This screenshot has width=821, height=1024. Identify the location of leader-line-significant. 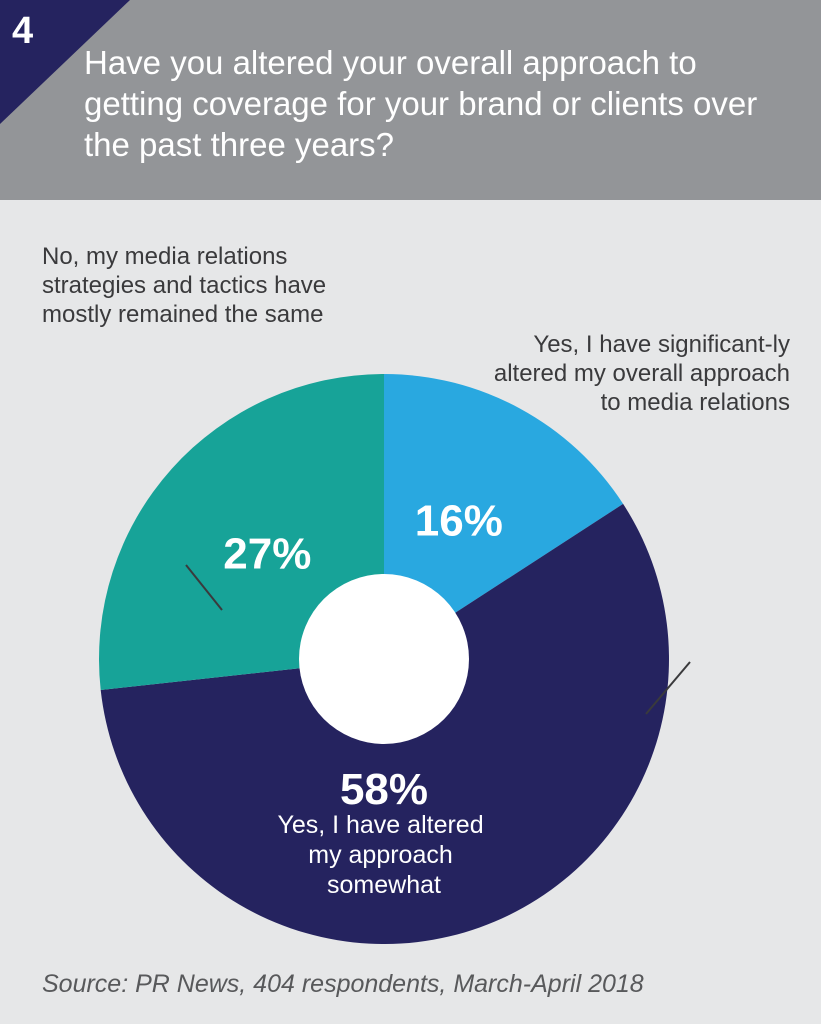
(668, 688).